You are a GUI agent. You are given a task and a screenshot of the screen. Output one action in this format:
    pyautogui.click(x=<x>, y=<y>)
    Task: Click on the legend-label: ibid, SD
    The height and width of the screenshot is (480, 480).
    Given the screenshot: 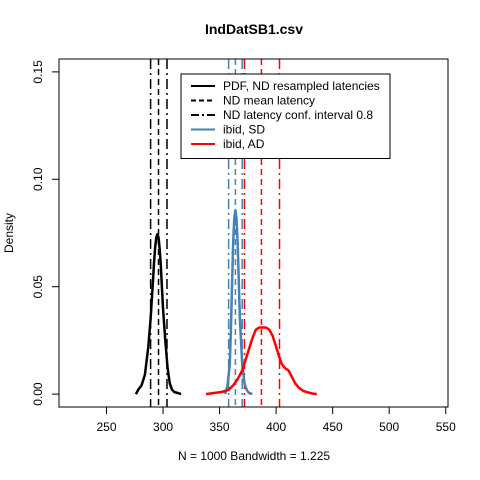 What is the action you would take?
    pyautogui.click(x=244, y=130)
    